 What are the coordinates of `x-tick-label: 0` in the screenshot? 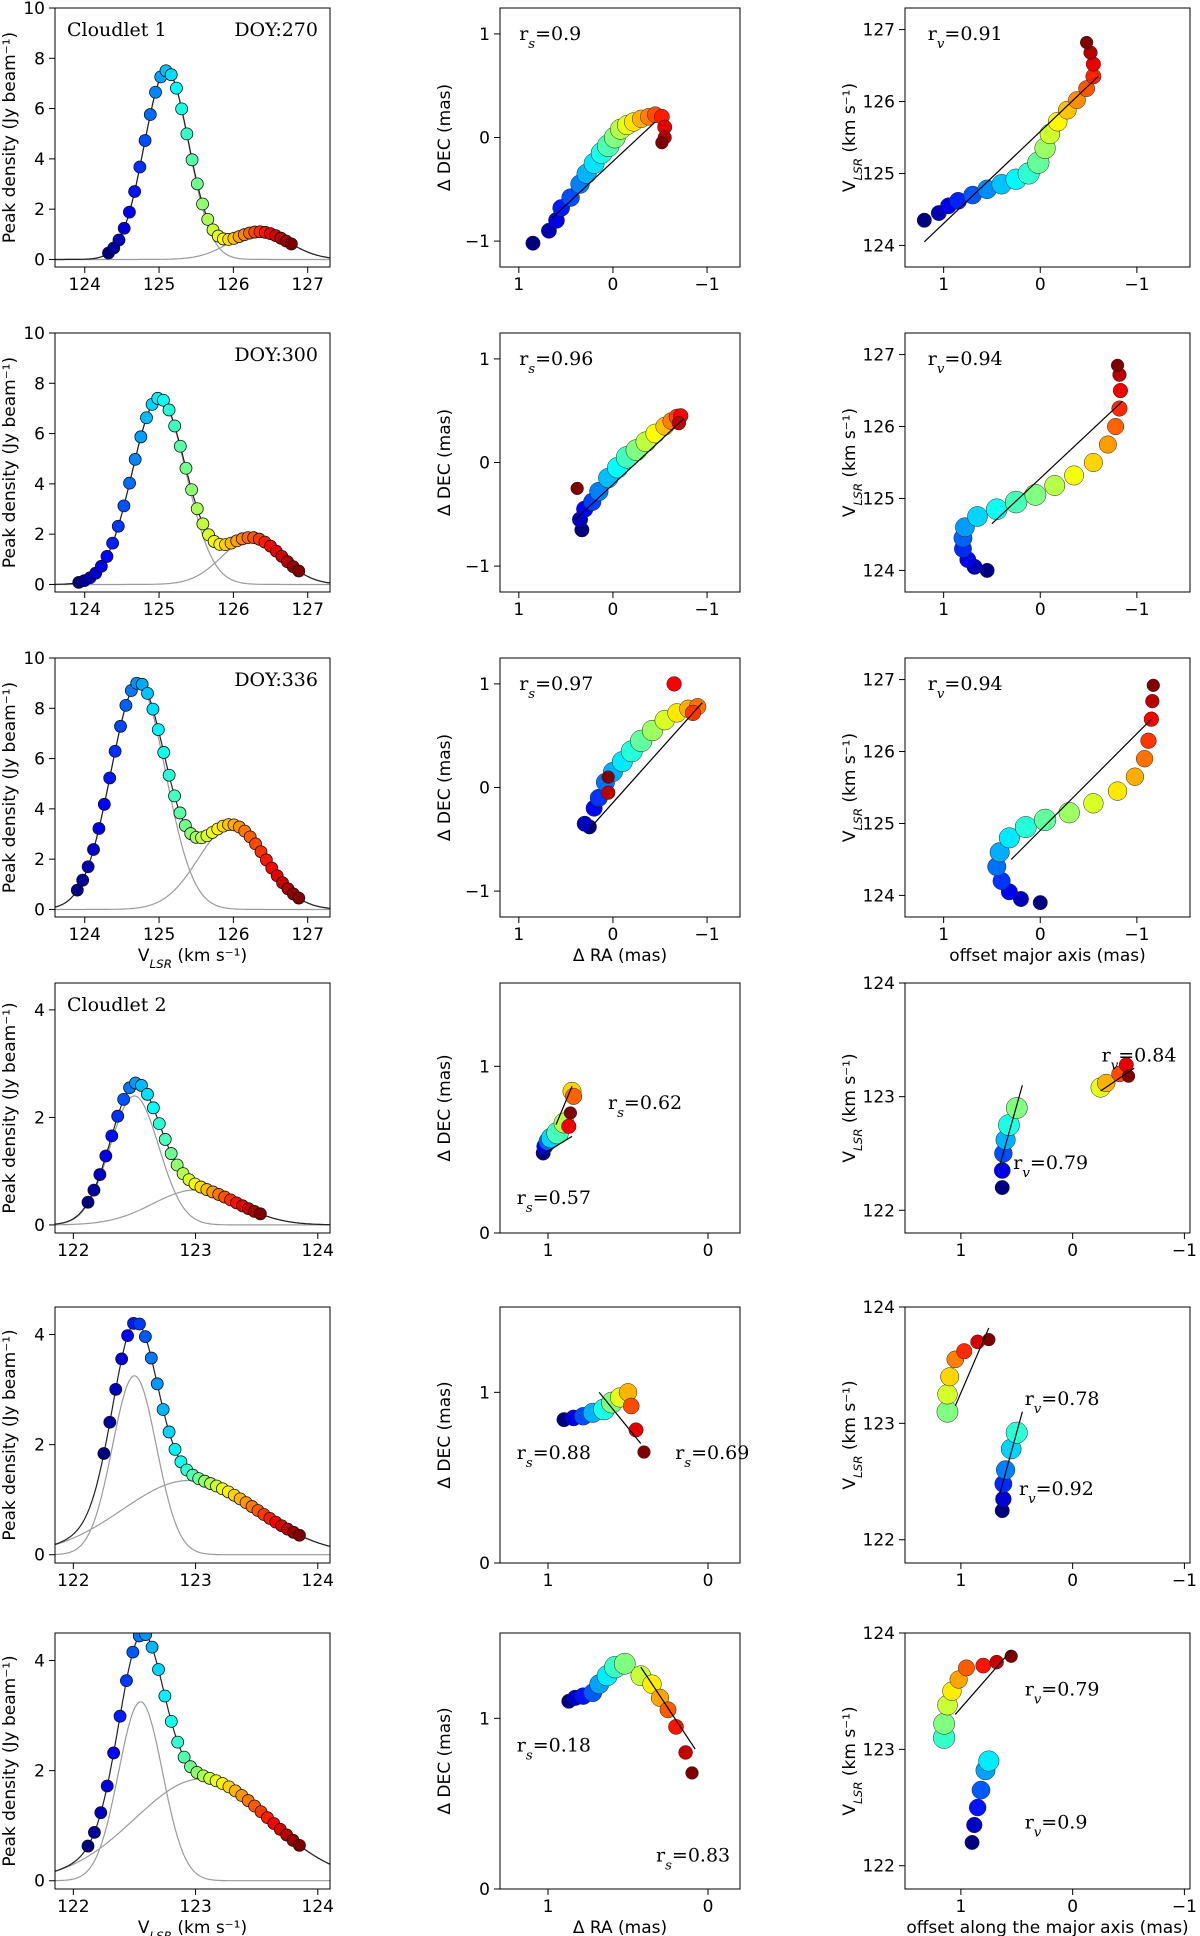 It's located at (1072, 1581).